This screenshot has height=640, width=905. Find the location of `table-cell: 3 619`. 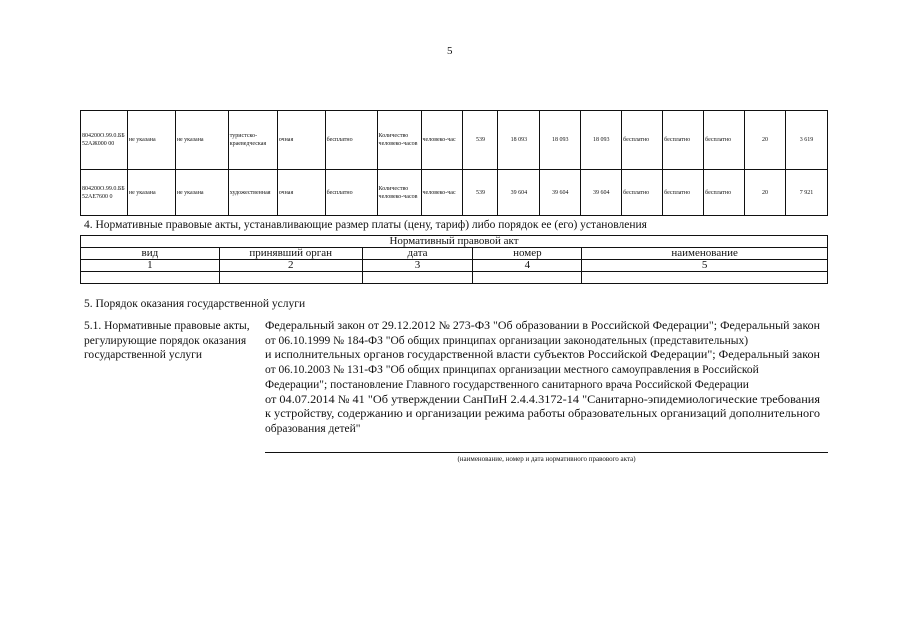

table-cell: 3 619 is located at coordinates (806, 140).